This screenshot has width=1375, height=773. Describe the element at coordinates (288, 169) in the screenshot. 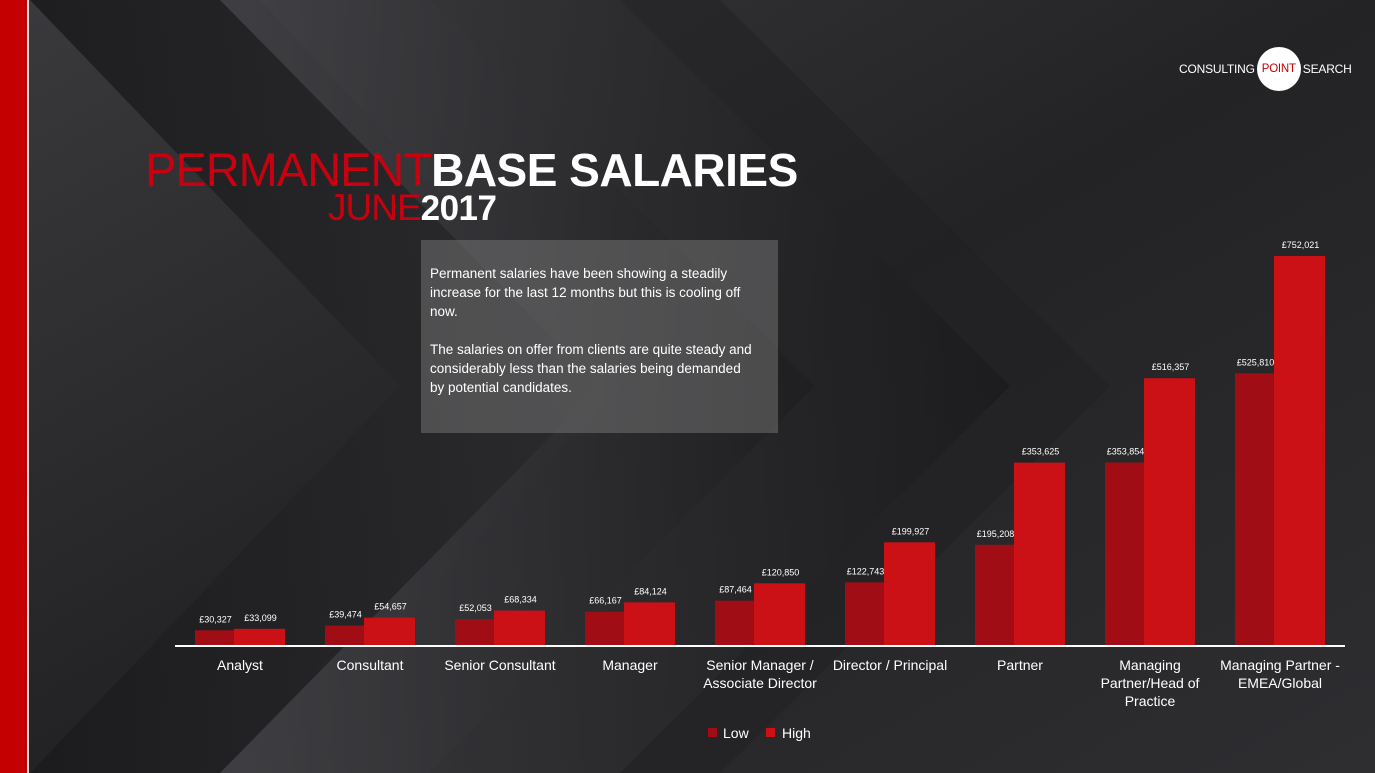

I see `title-red-word: PERMANENT` at that location.